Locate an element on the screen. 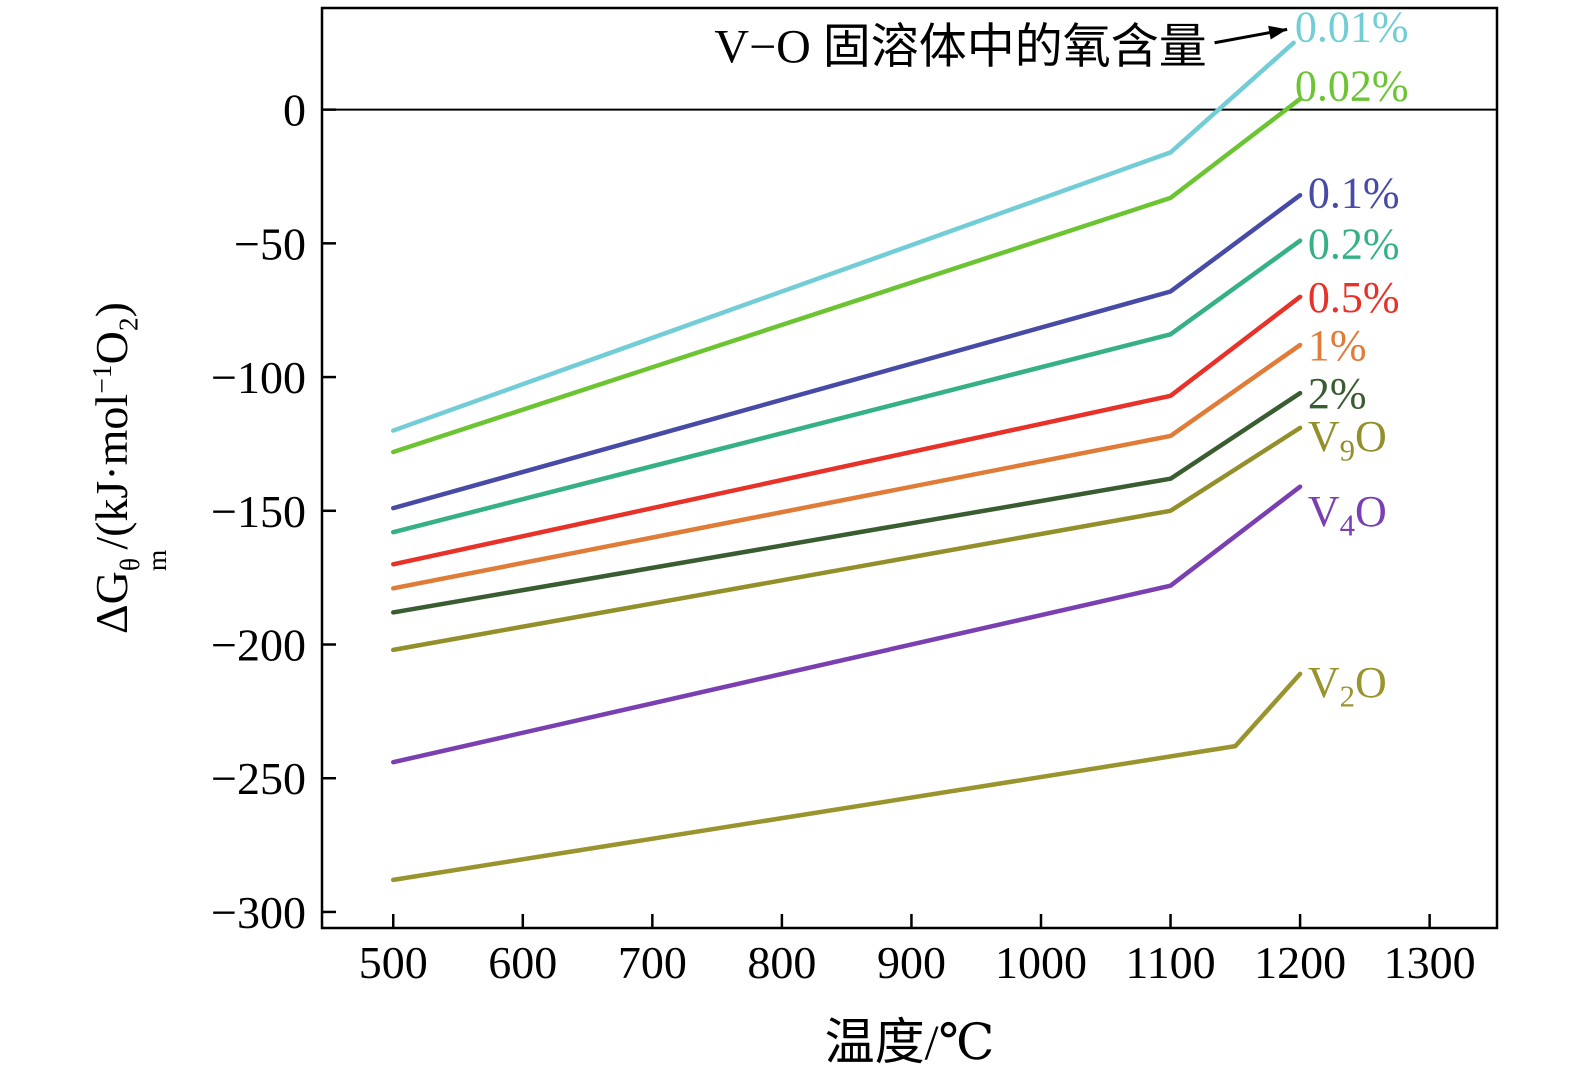 The image size is (1575, 1088). series-label-0.01%: 0.01% is located at coordinates (1352, 27).